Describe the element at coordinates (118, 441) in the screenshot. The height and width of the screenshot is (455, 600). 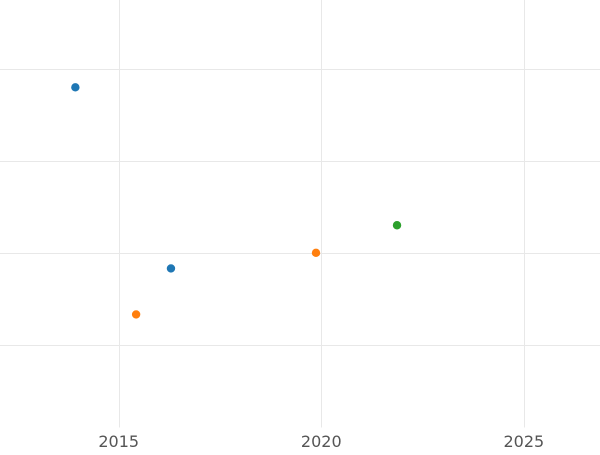
I see `x-tick-label-0: 2015` at that location.